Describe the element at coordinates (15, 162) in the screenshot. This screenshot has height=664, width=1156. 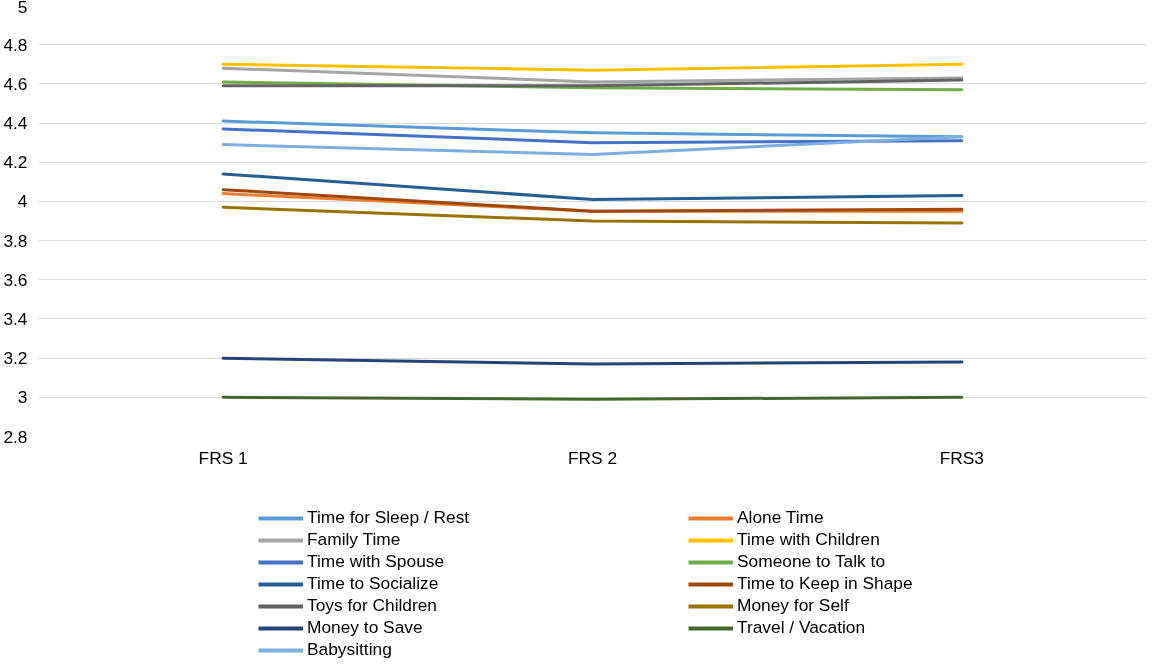
I see `y-tick-label: 4.2` at that location.